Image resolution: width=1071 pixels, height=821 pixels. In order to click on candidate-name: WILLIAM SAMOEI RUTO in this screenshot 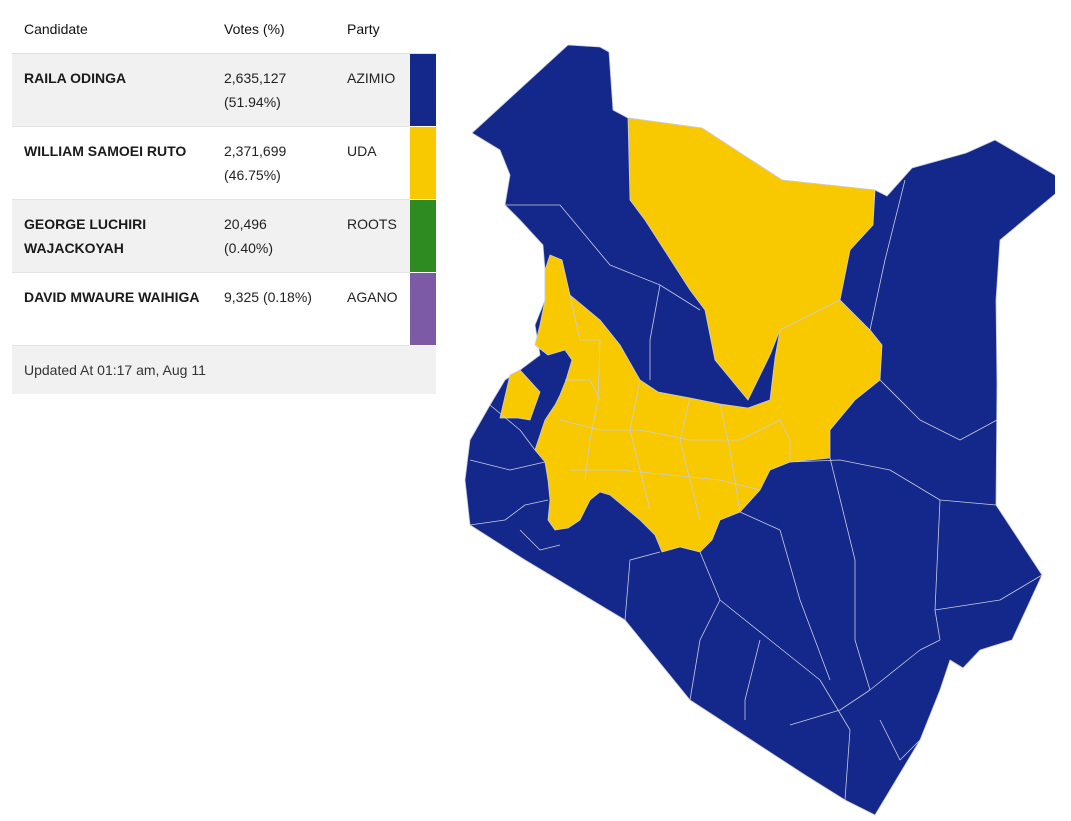, I will do `click(112, 163)`.